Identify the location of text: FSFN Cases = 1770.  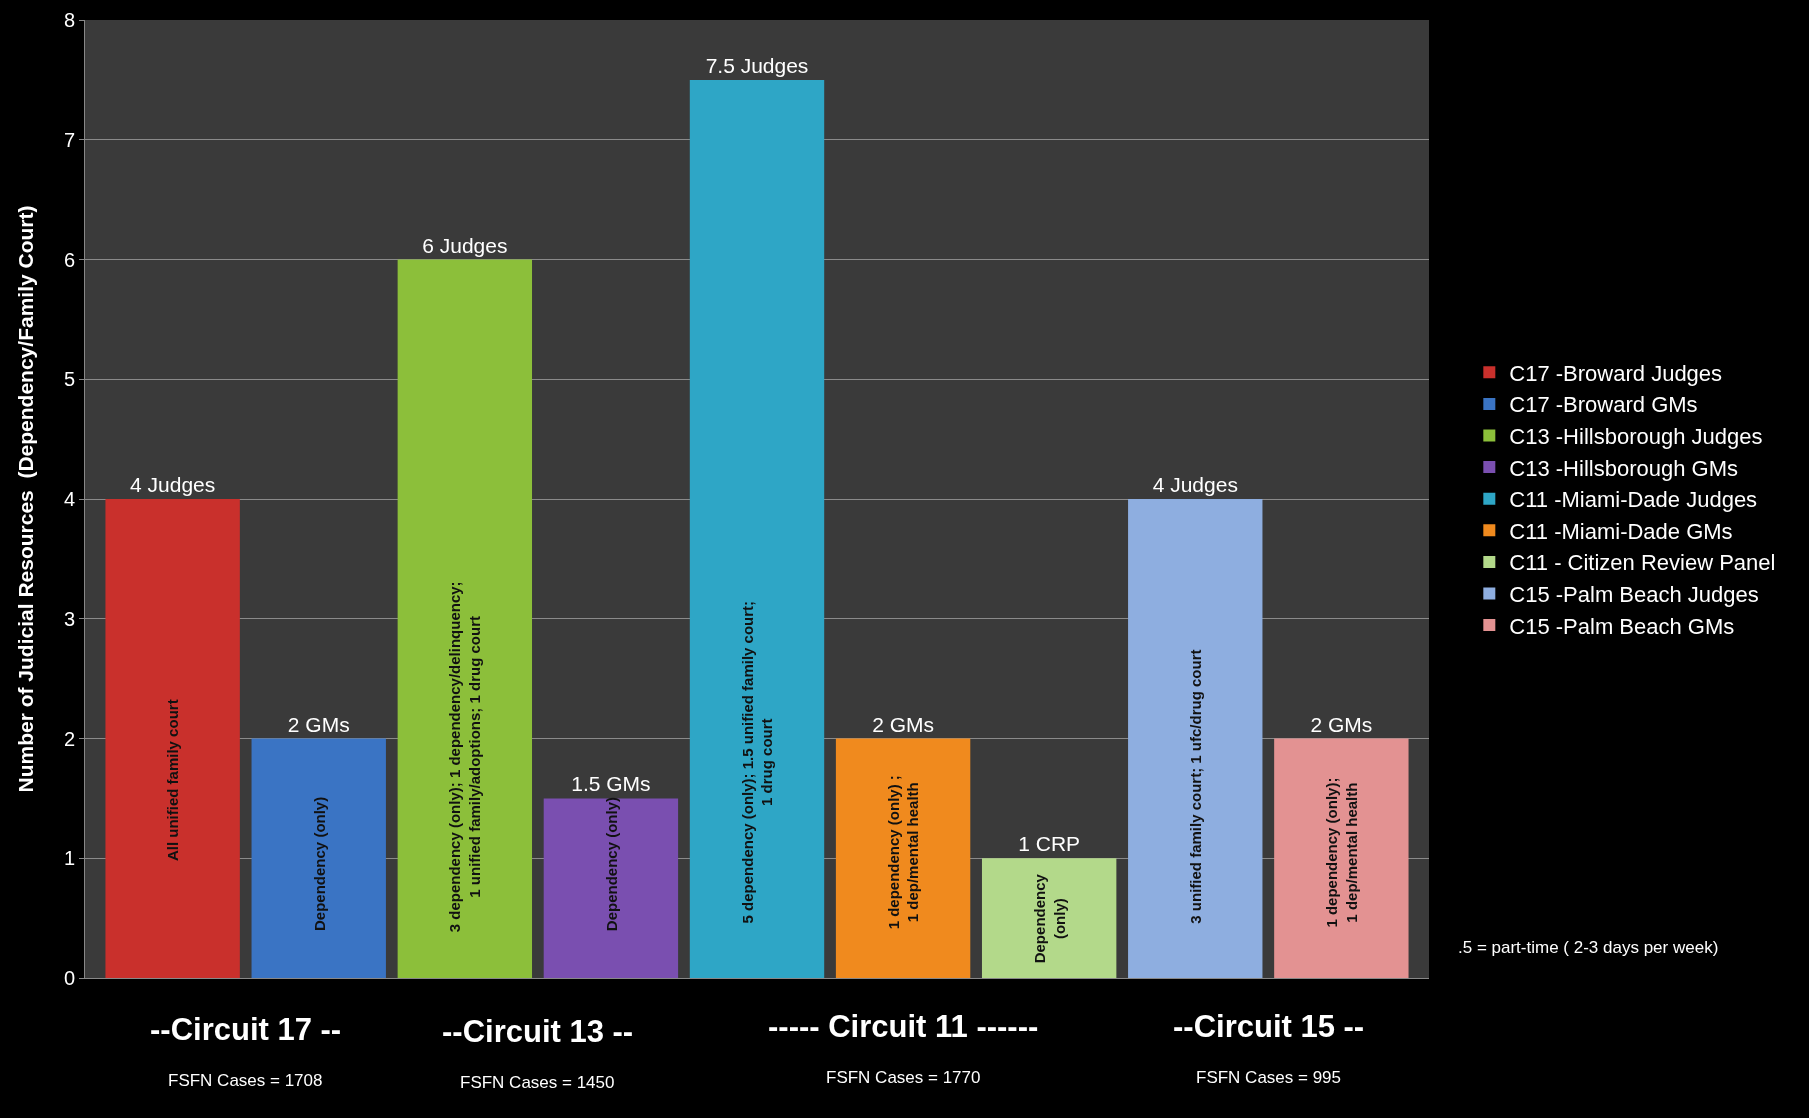
(903, 1077).